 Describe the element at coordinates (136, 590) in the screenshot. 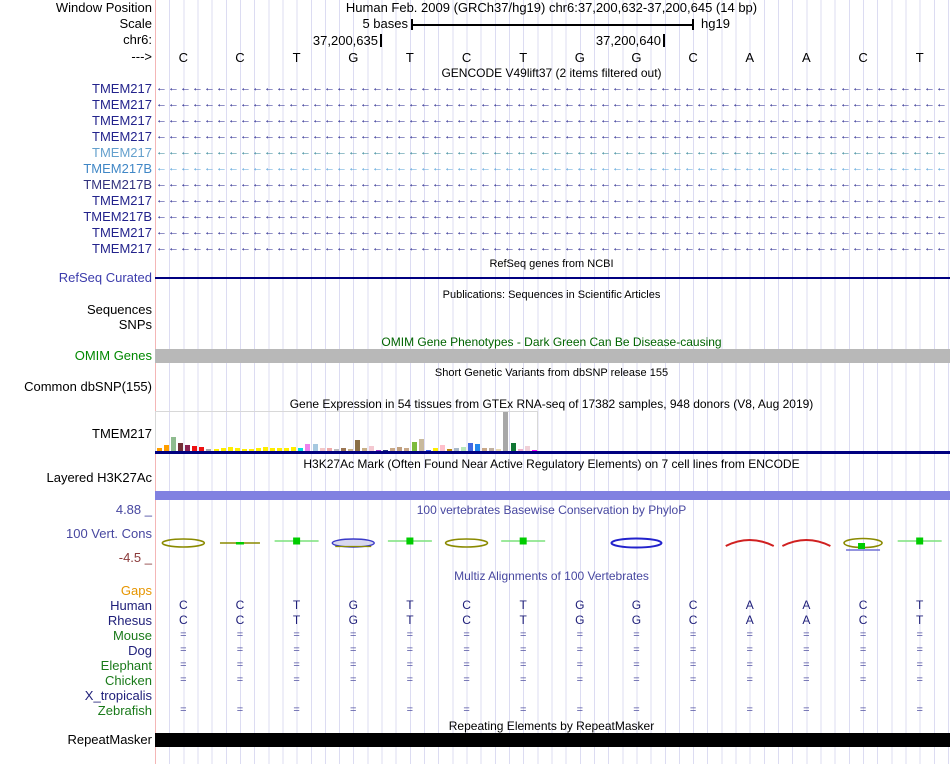

I see `multiz-species-label: Gaps` at that location.